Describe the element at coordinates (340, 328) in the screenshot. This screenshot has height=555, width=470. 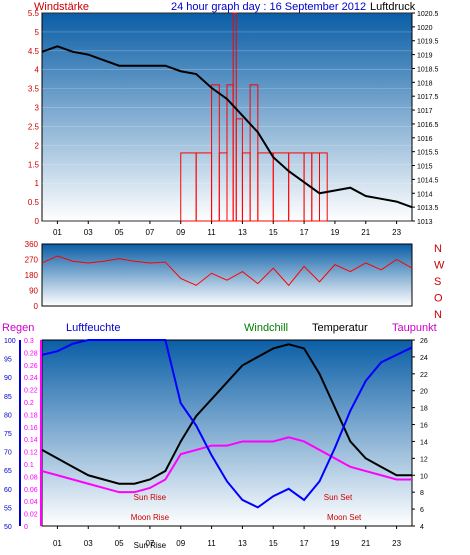
I see `temperatur-label: Temperatur` at that location.